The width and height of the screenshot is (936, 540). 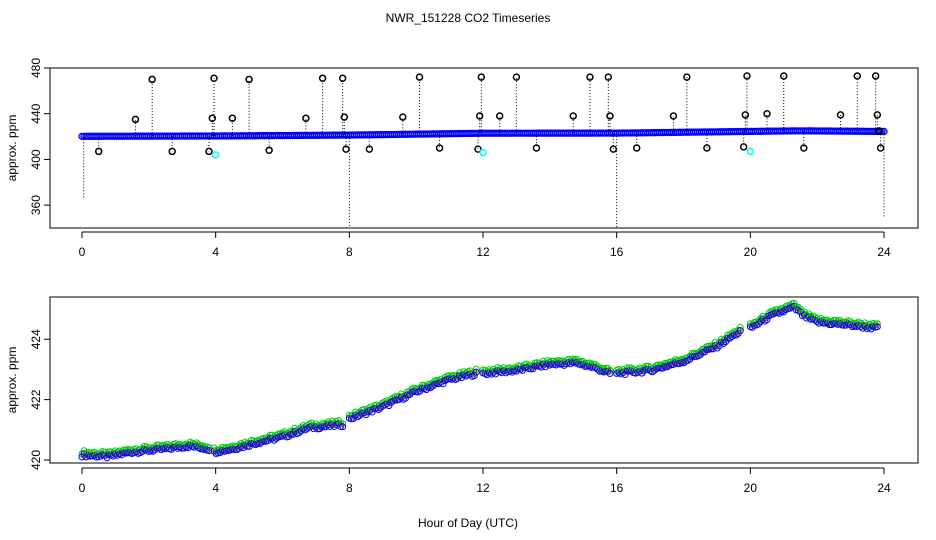 What do you see at coordinates (36, 113) in the screenshot?
I see `top-y-tick-label: 440` at bounding box center [36, 113].